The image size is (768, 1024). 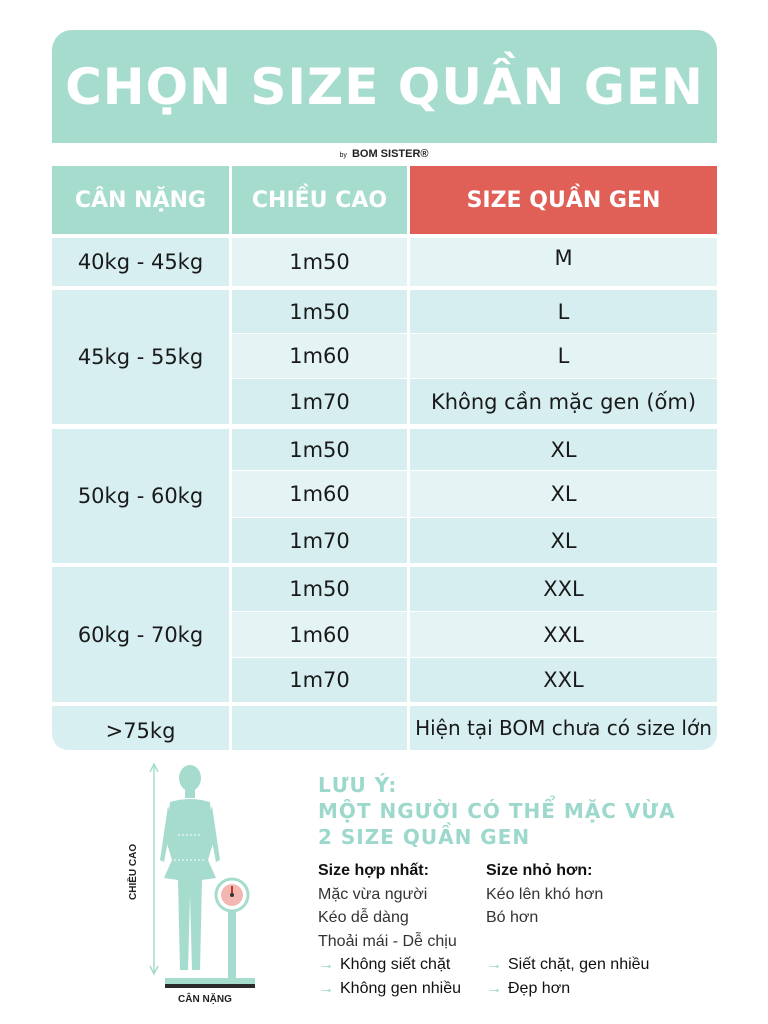 What do you see at coordinates (319, 728) in the screenshot?
I see `height-cell` at bounding box center [319, 728].